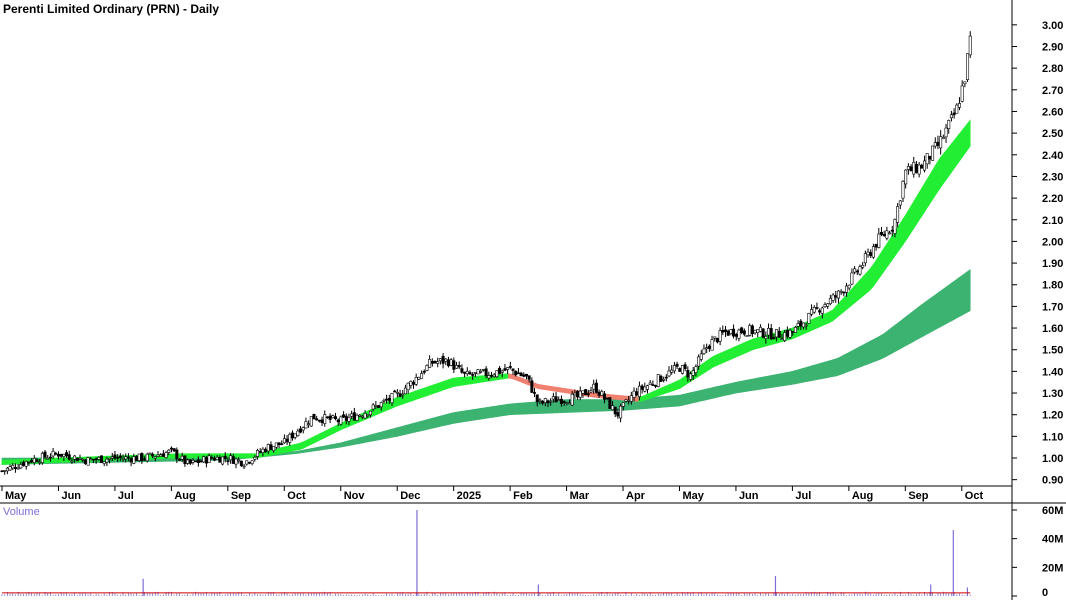  Describe the element at coordinates (1052, 511) in the screenshot. I see `volume-tick-label: 60M` at that location.